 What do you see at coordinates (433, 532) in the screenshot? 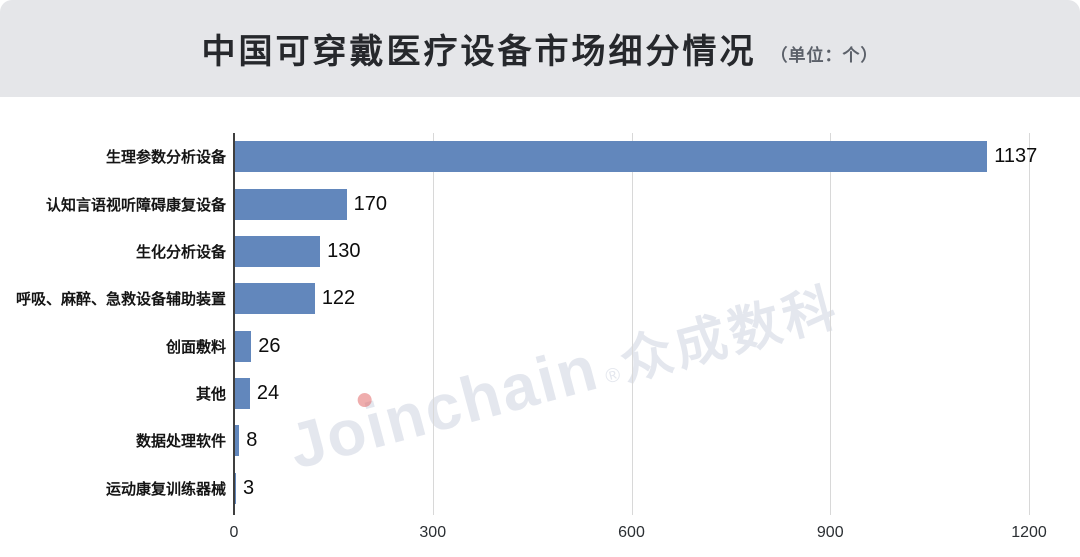
I see `x-tick-label: 300` at bounding box center [433, 532].